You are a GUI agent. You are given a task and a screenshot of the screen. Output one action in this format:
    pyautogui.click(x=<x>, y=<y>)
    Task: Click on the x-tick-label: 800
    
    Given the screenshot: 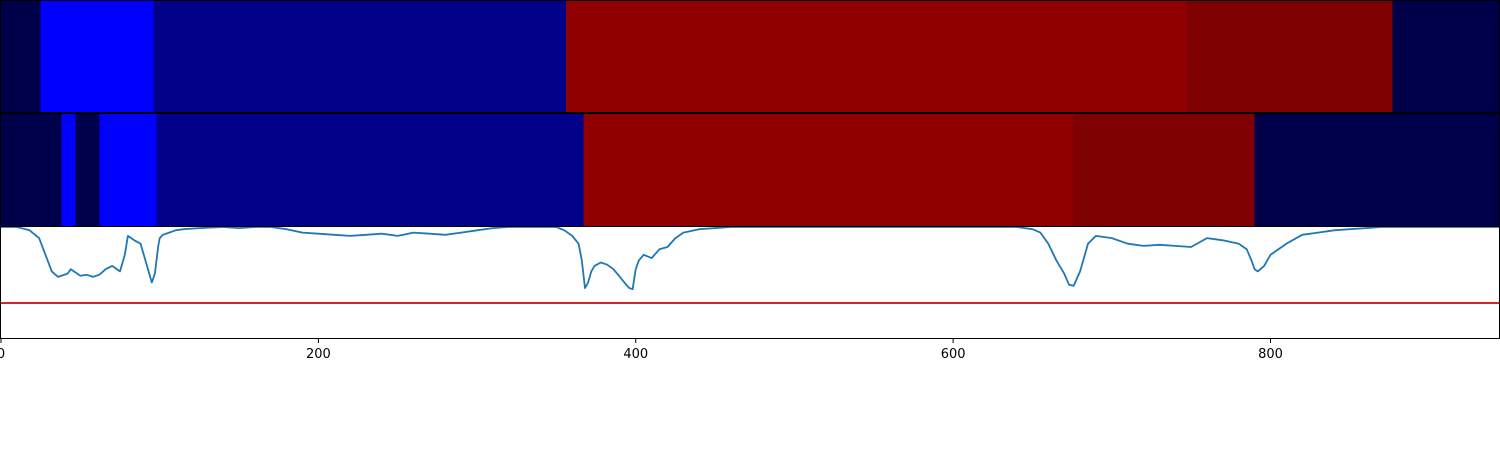 What is the action you would take?
    pyautogui.click(x=1270, y=354)
    